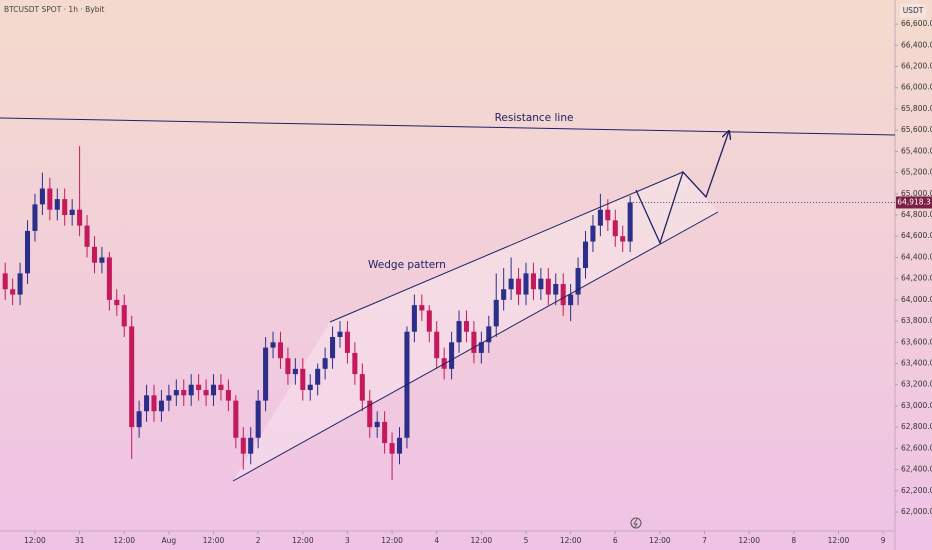  I want to click on y-tick-label: 62,200.0, so click(916, 490).